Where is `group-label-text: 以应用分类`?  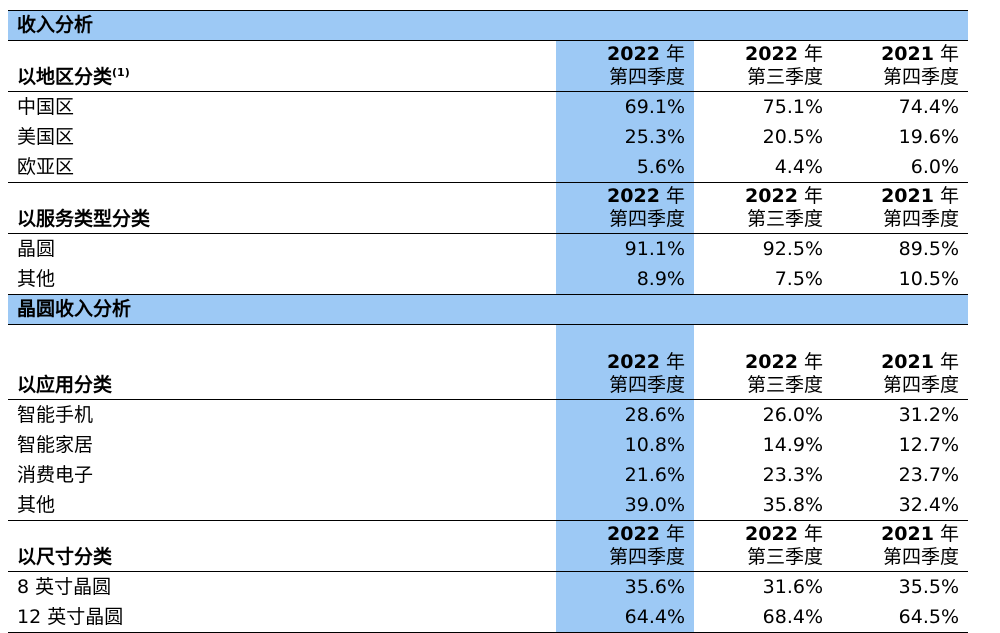 group-label-text: 以应用分类 is located at coordinates (65, 385).